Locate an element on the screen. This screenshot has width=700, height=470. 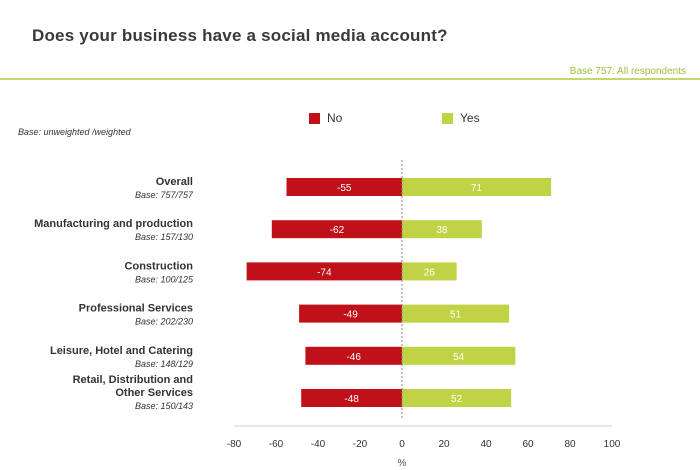
bar-value-label: 52 is located at coordinates (457, 399).